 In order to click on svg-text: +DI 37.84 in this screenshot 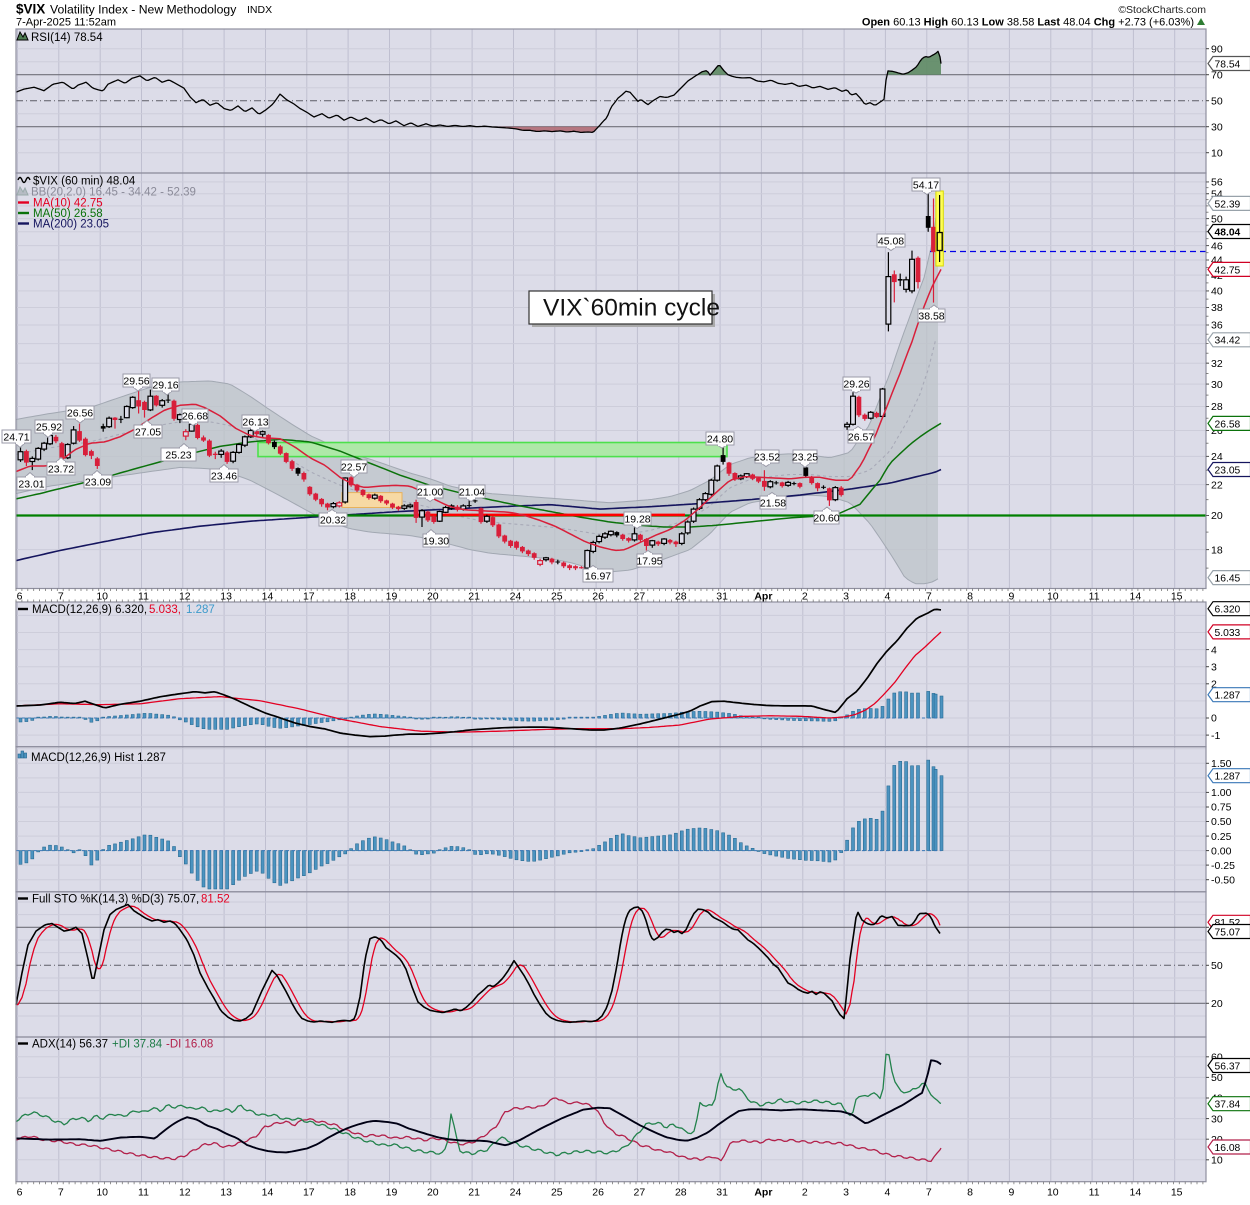, I will do `click(137, 1045)`.